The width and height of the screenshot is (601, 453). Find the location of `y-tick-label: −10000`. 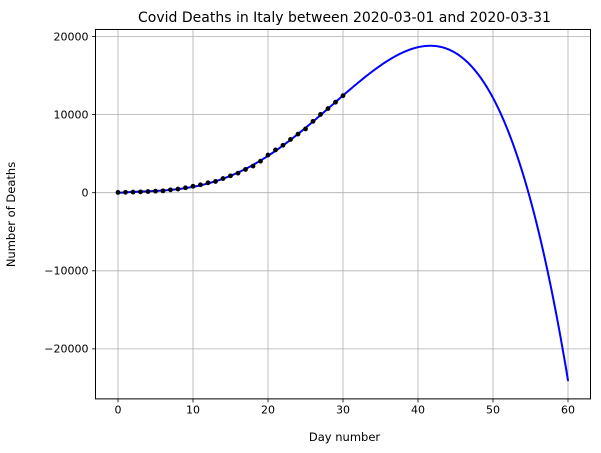

y-tick-label: −10000 is located at coordinates (66, 271).